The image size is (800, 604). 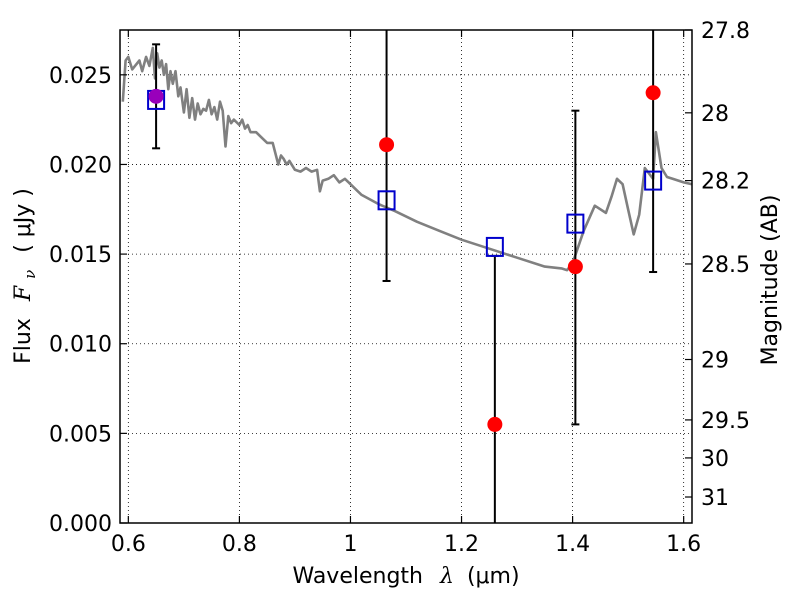 What do you see at coordinates (30, 274) in the screenshot?
I see `y-axis-title-sub: ν` at bounding box center [30, 274].